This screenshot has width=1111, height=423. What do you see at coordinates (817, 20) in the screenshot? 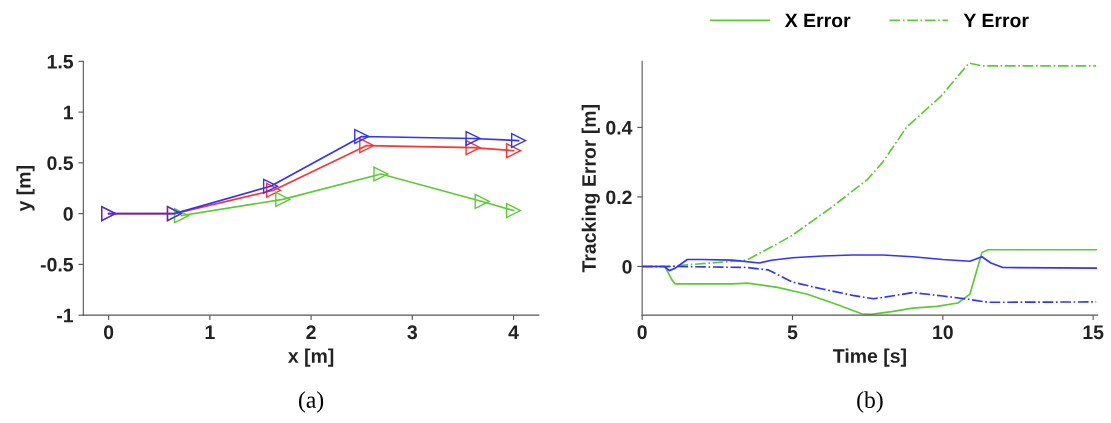
I see `legend-label: X Error` at bounding box center [817, 20].